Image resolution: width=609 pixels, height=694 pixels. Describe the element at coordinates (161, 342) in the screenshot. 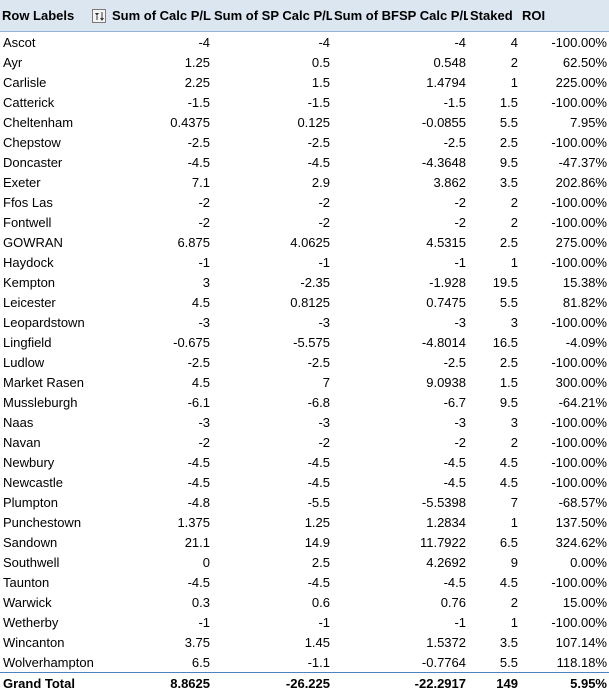

I see `calc-pl-cell: -0.675` at that location.